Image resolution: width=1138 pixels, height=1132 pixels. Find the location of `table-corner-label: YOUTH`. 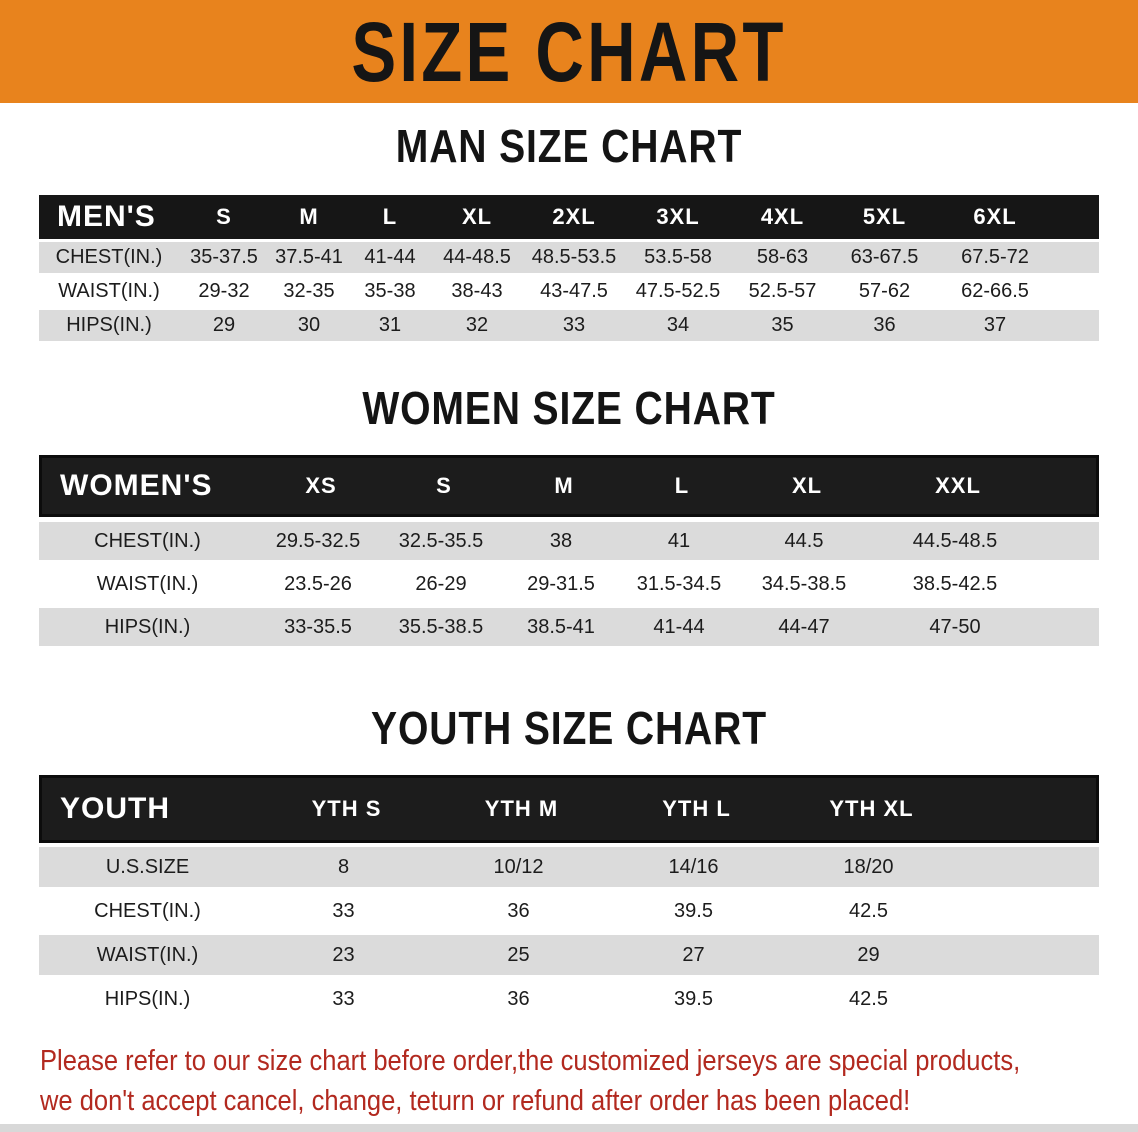

table-corner-label: YOUTH is located at coordinates (115, 808).